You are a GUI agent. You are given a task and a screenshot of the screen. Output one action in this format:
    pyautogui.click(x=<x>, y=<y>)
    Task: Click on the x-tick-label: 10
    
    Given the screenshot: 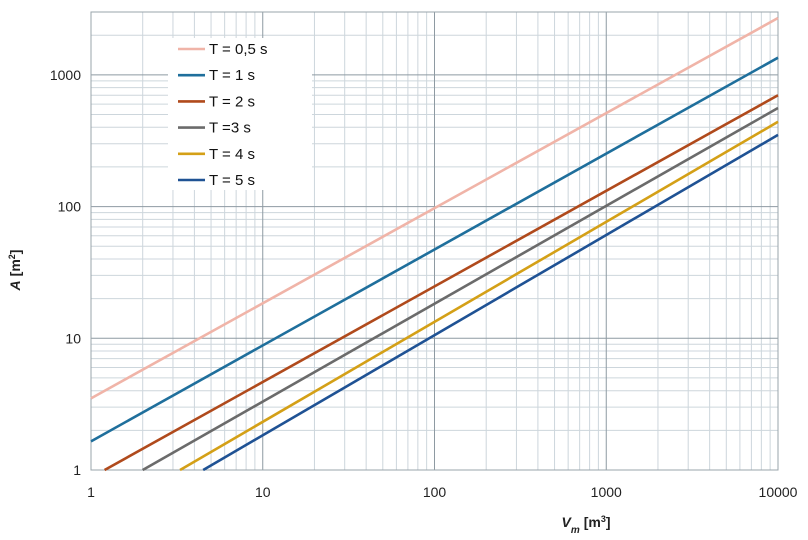 What is the action you would take?
    pyautogui.click(x=263, y=492)
    